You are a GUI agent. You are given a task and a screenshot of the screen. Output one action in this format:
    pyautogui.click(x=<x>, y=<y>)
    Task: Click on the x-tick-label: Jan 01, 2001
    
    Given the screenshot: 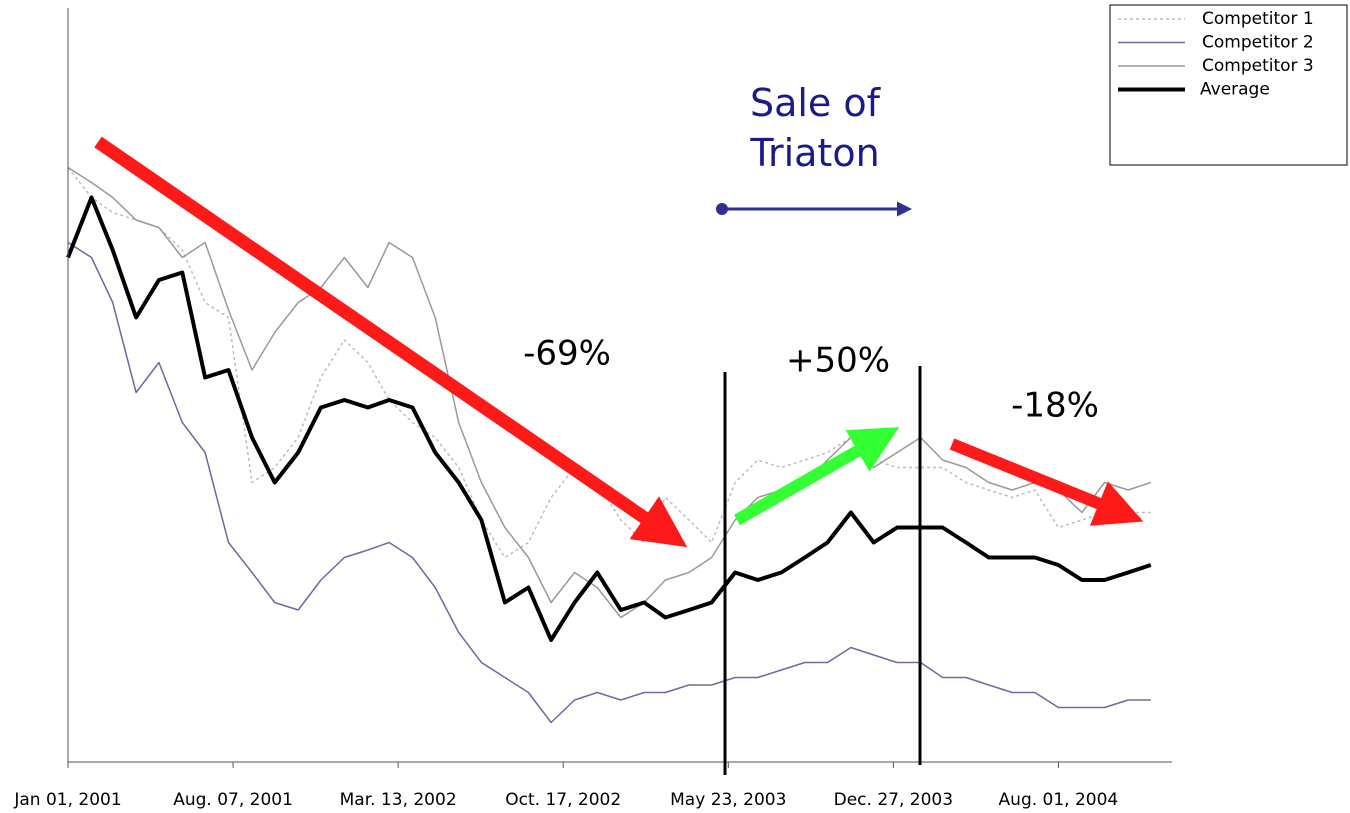 What is the action you would take?
    pyautogui.click(x=67, y=800)
    